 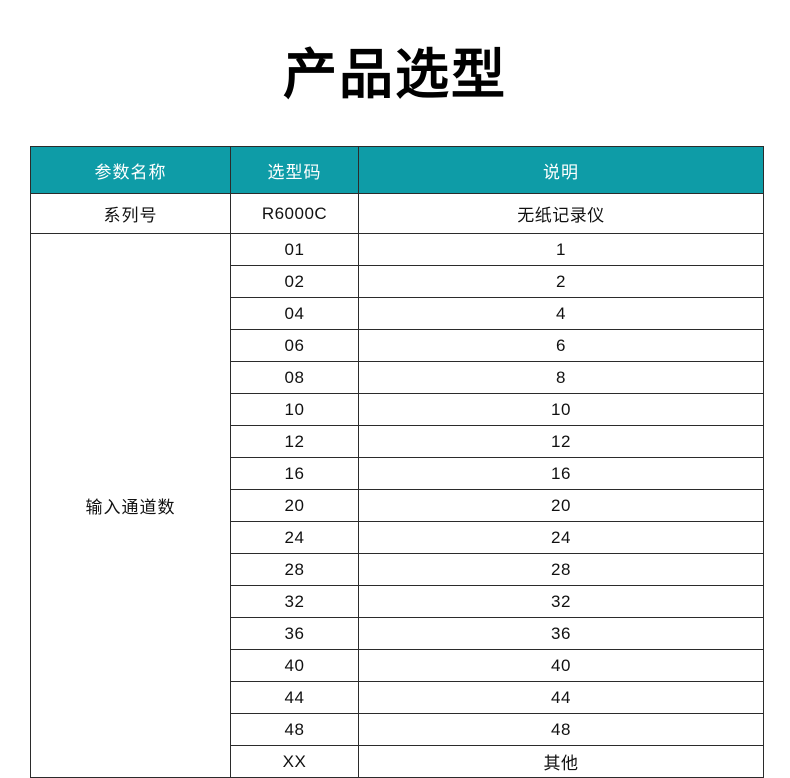 What do you see at coordinates (561, 761) in the screenshot?
I see `description-cell: 其他` at bounding box center [561, 761].